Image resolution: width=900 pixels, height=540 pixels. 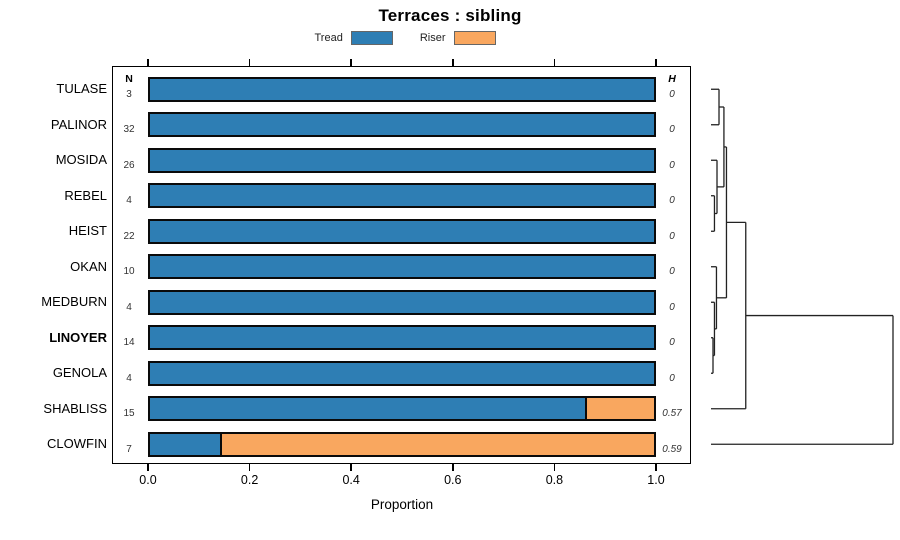 I want to click on bar-tulase, so click(x=402, y=89).